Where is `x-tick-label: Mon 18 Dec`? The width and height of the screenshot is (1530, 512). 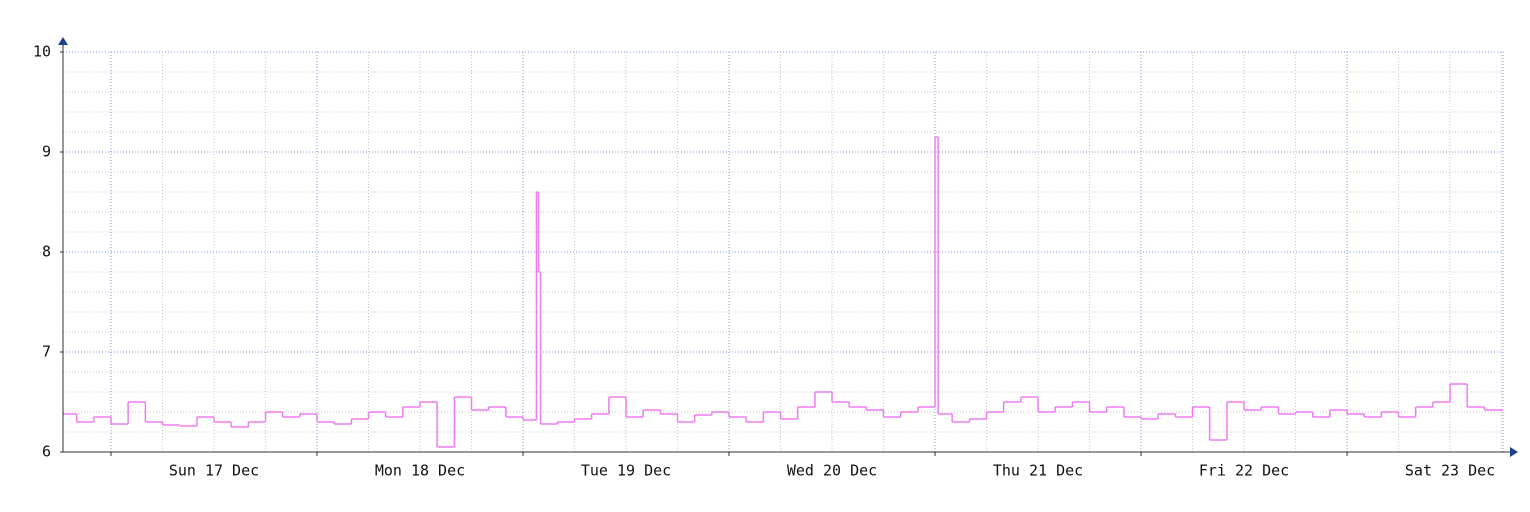 x-tick-label: Mon 18 Dec is located at coordinates (420, 471).